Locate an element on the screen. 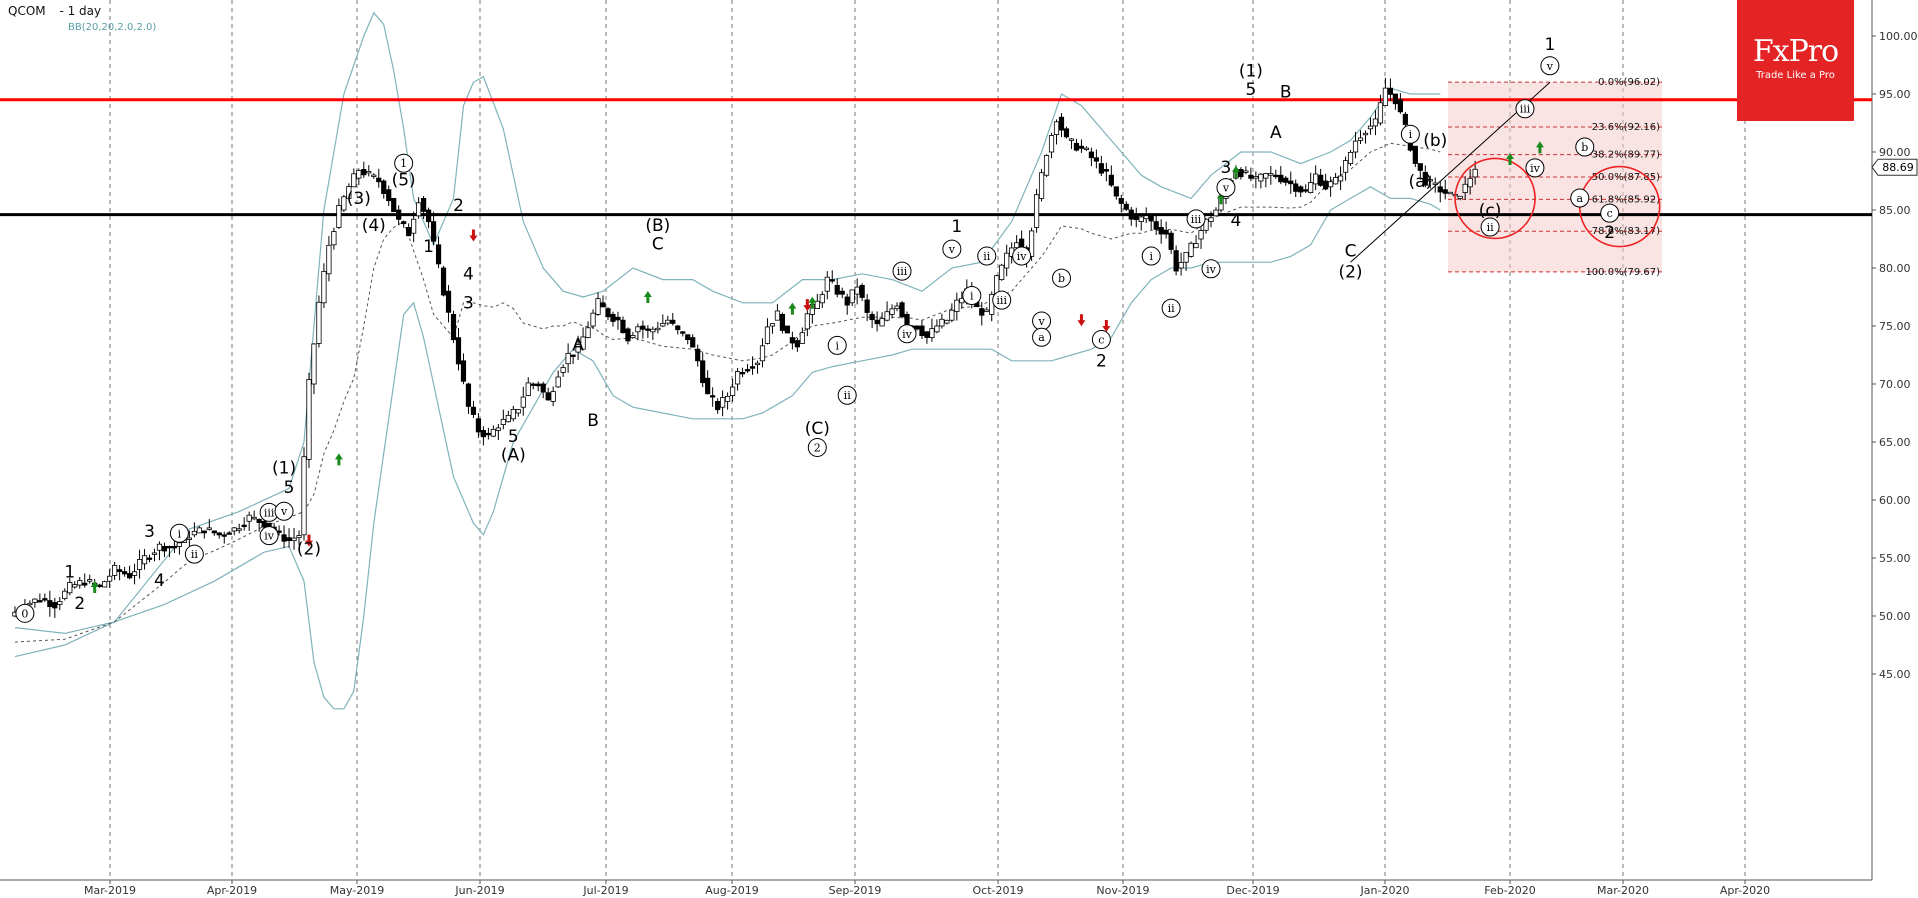  y-tick-label: 75.00 is located at coordinates (1895, 326).